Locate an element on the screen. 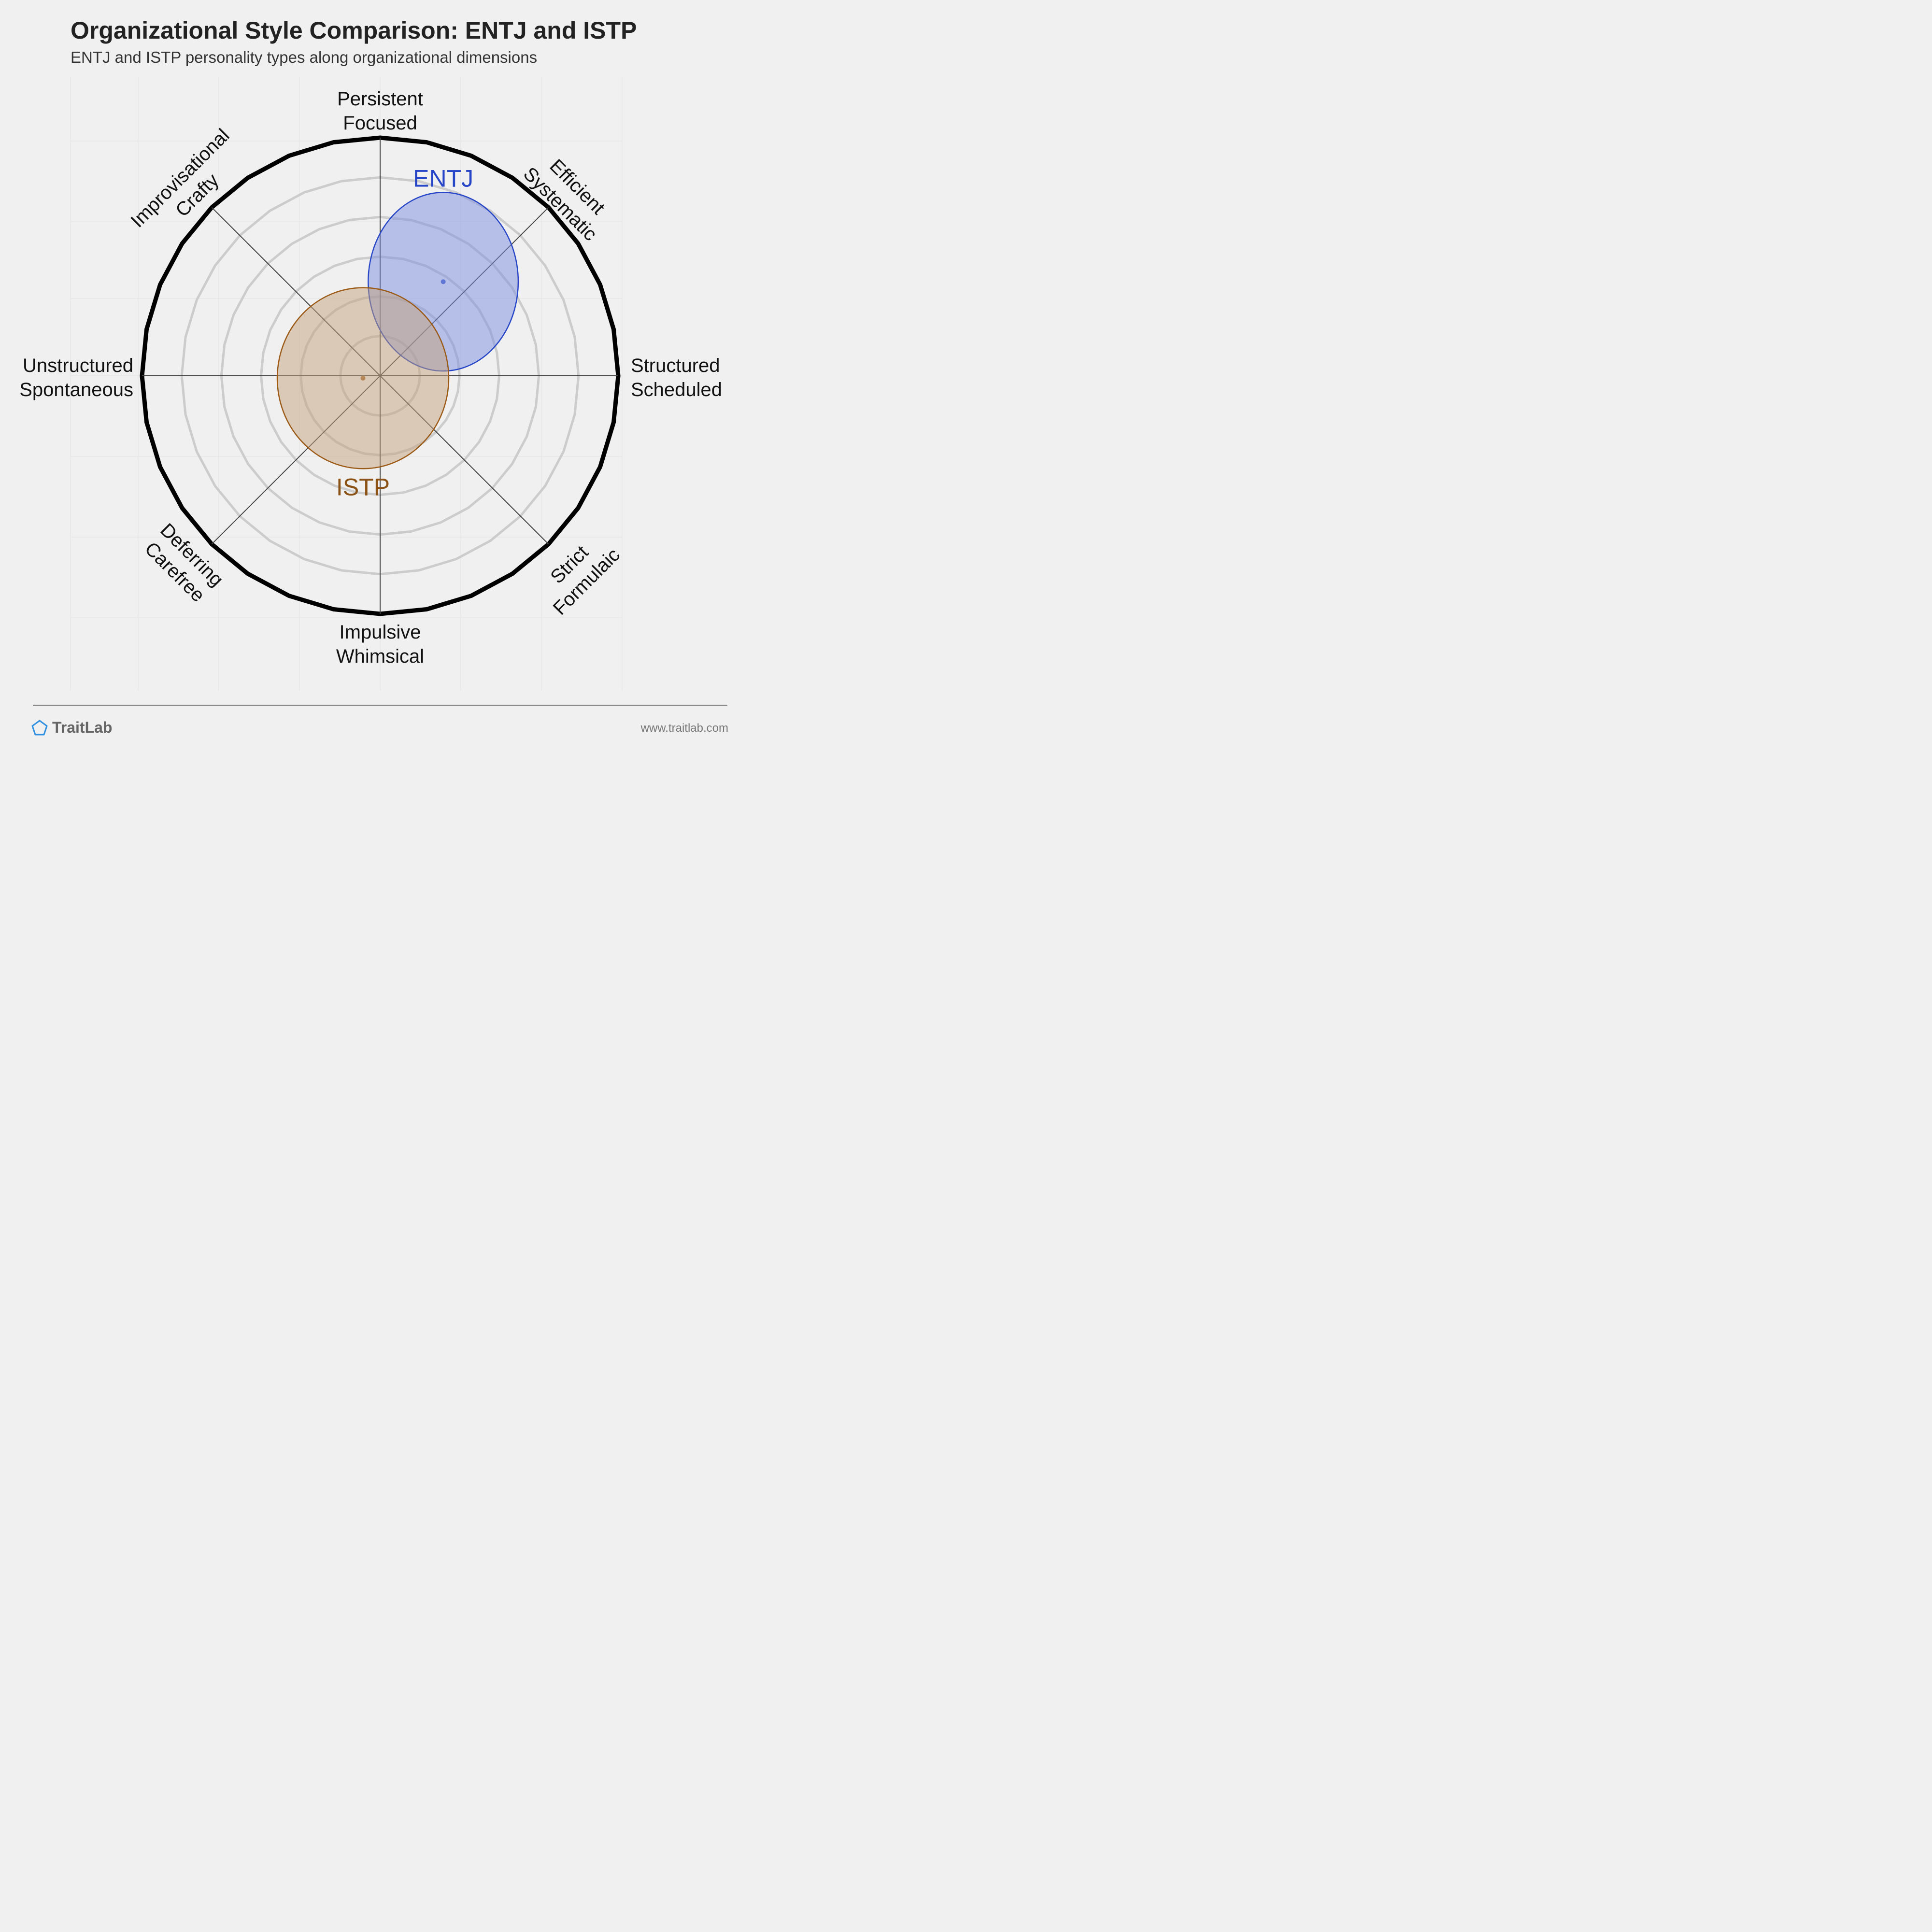 This screenshot has height=1932, width=1932. axis-label-line-whimsical: Whimsical is located at coordinates (380, 656).